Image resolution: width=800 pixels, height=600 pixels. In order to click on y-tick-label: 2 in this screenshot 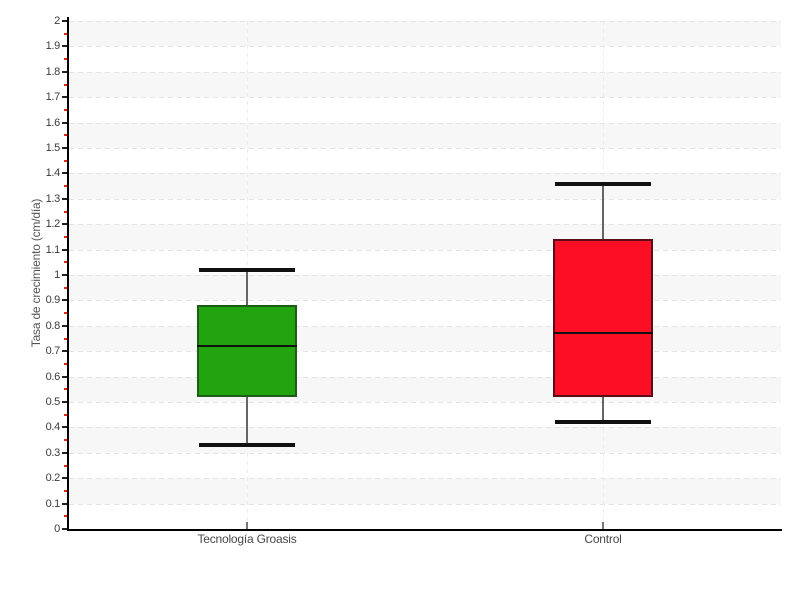, I will do `click(57, 21)`.